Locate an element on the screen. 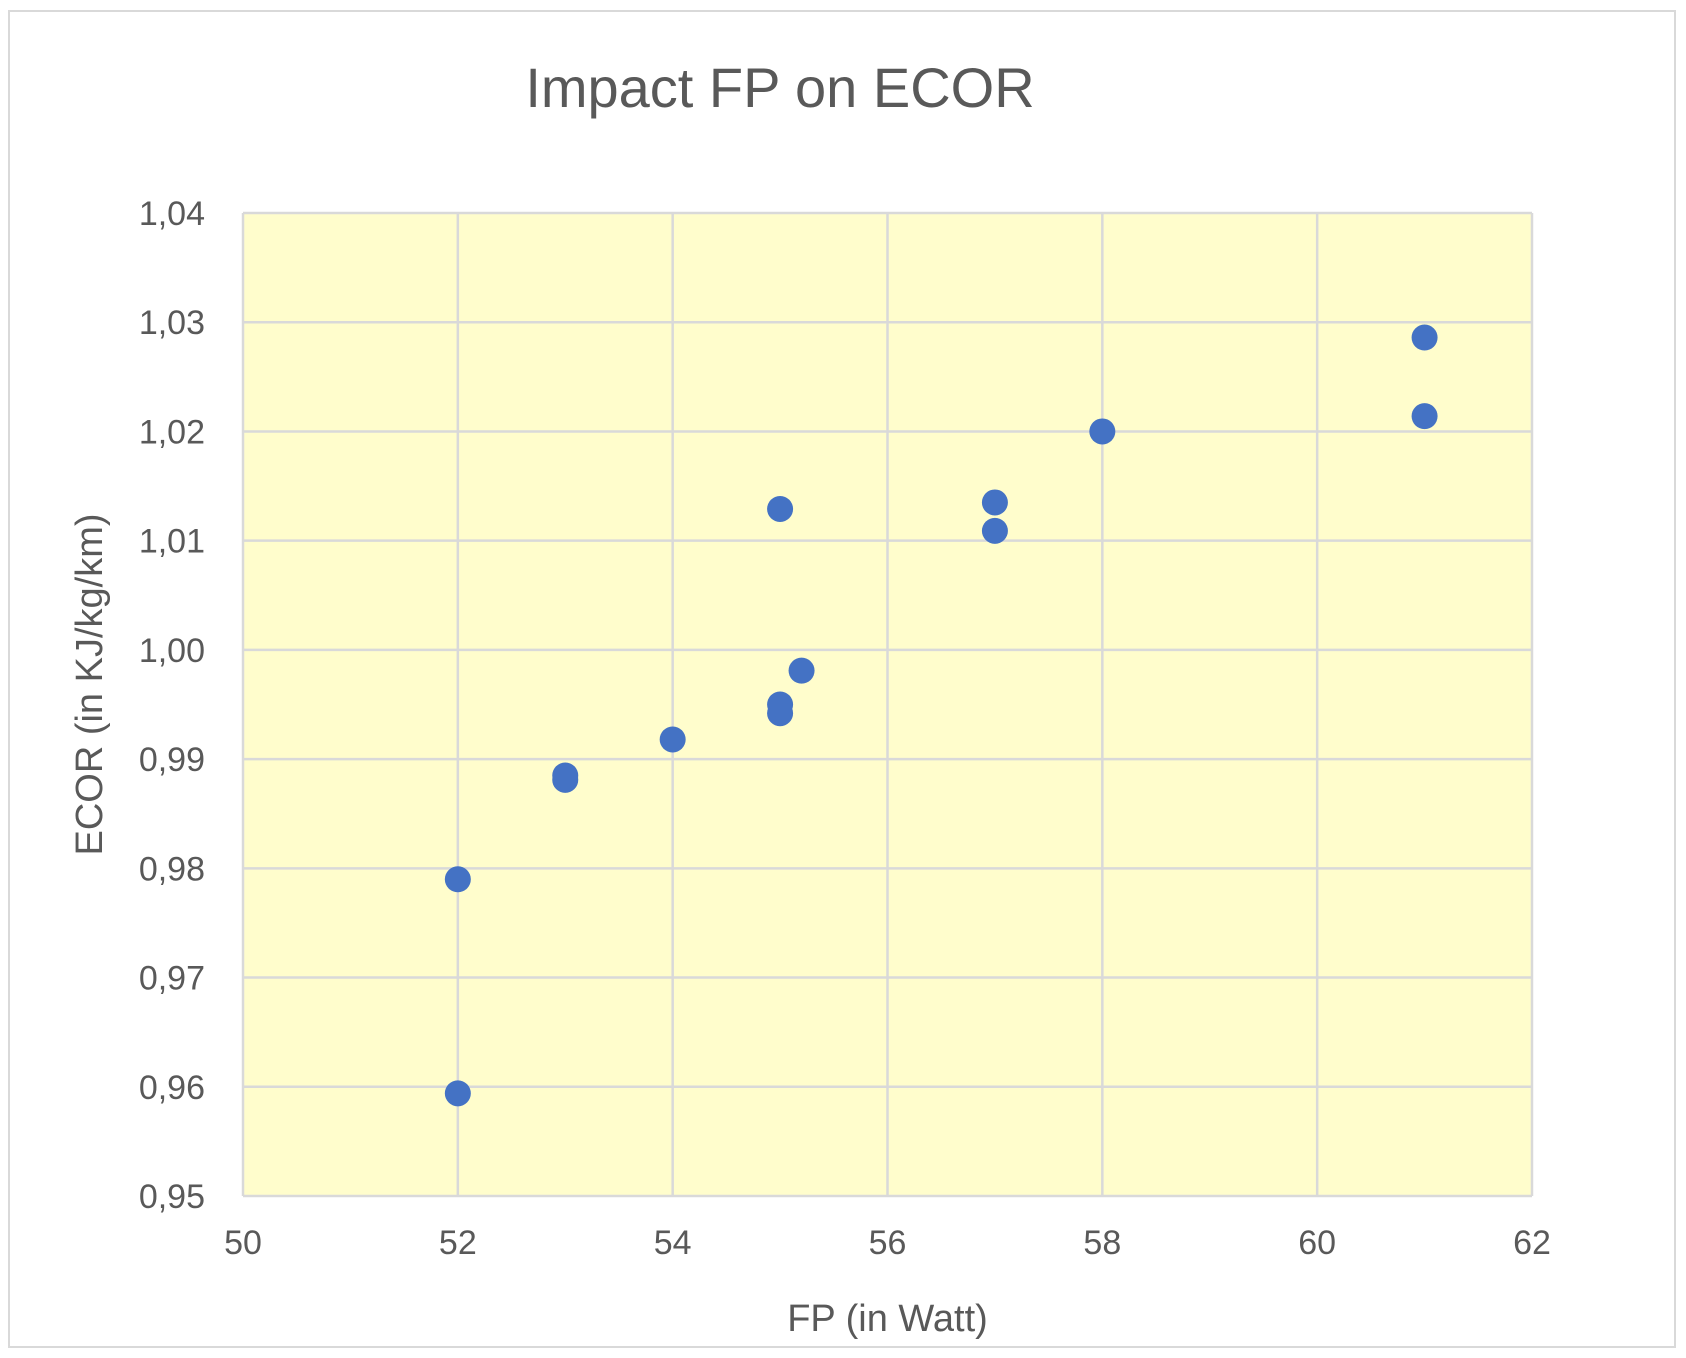  y-tick-label: 1,01 is located at coordinates (172, 542).